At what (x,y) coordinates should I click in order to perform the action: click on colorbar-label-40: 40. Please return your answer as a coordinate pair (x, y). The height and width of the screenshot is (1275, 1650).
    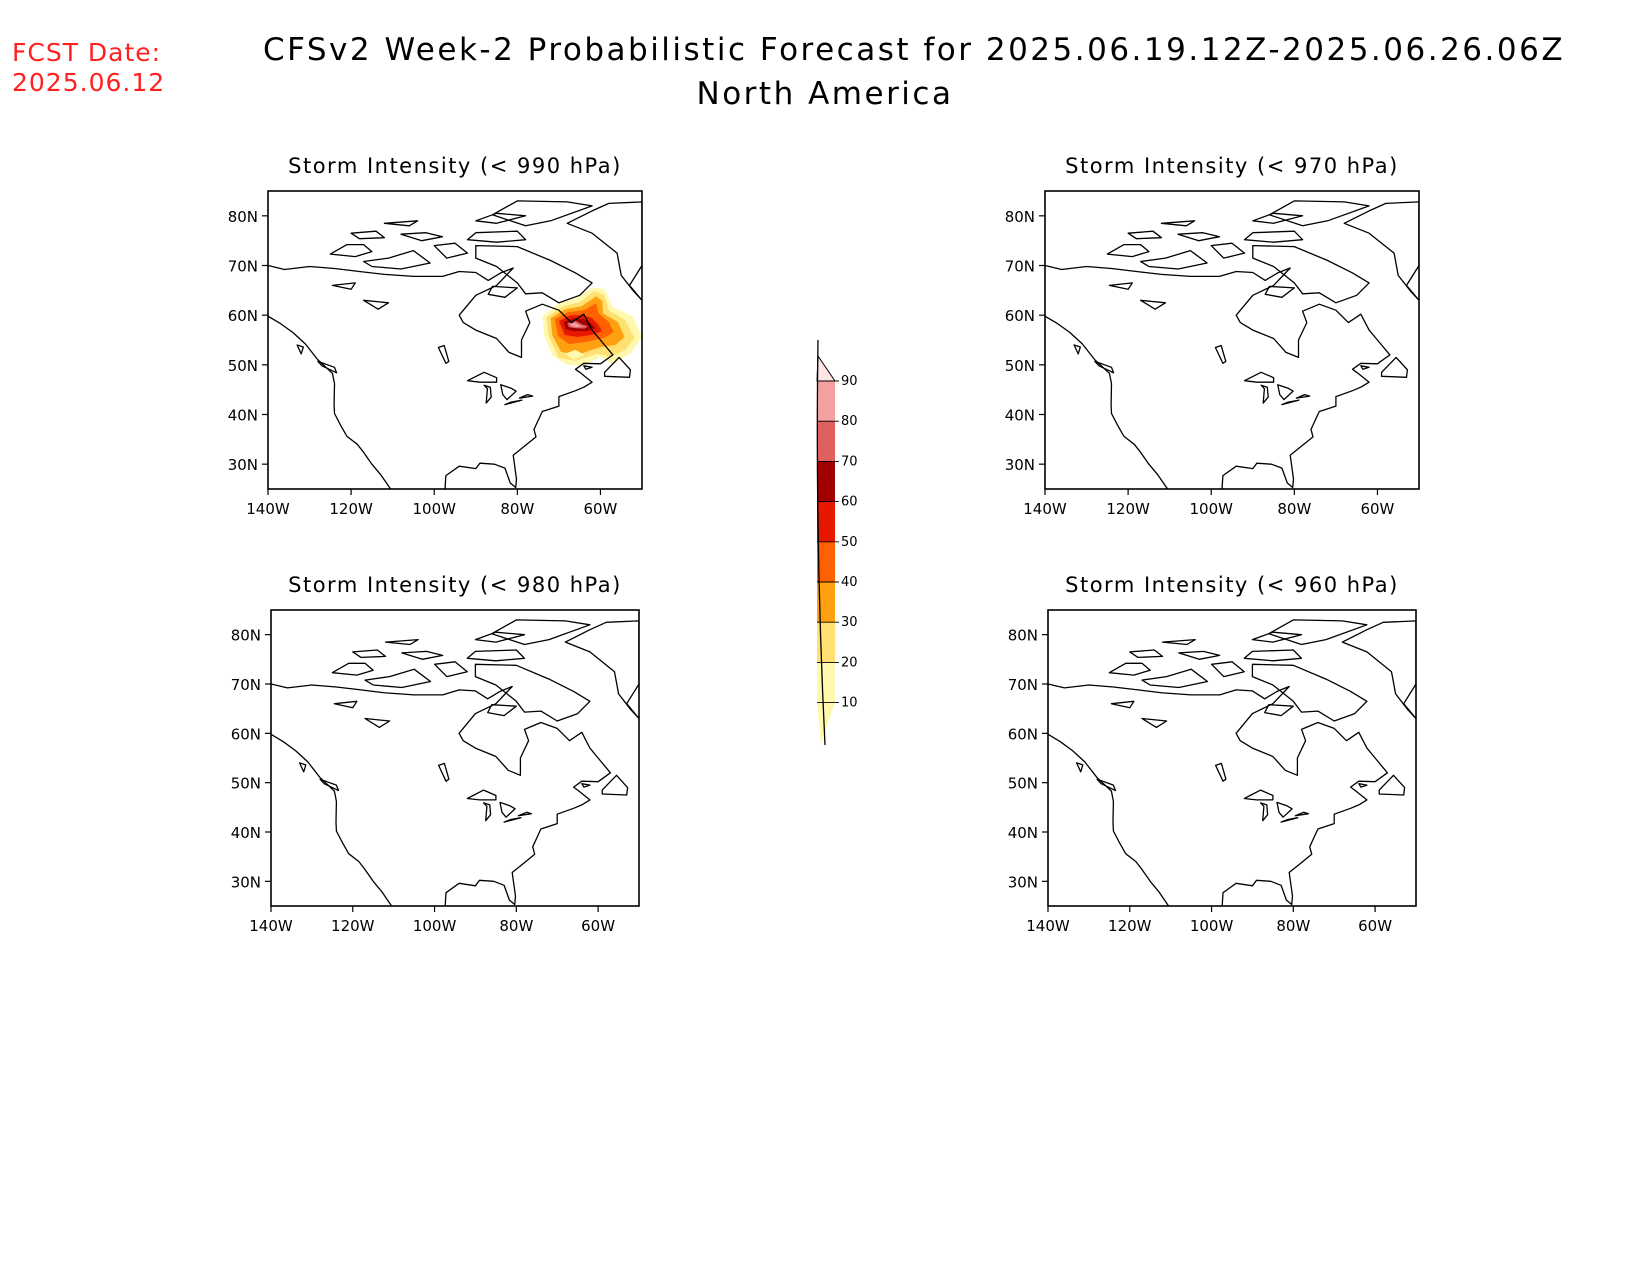
    Looking at the image, I should click on (849, 582).